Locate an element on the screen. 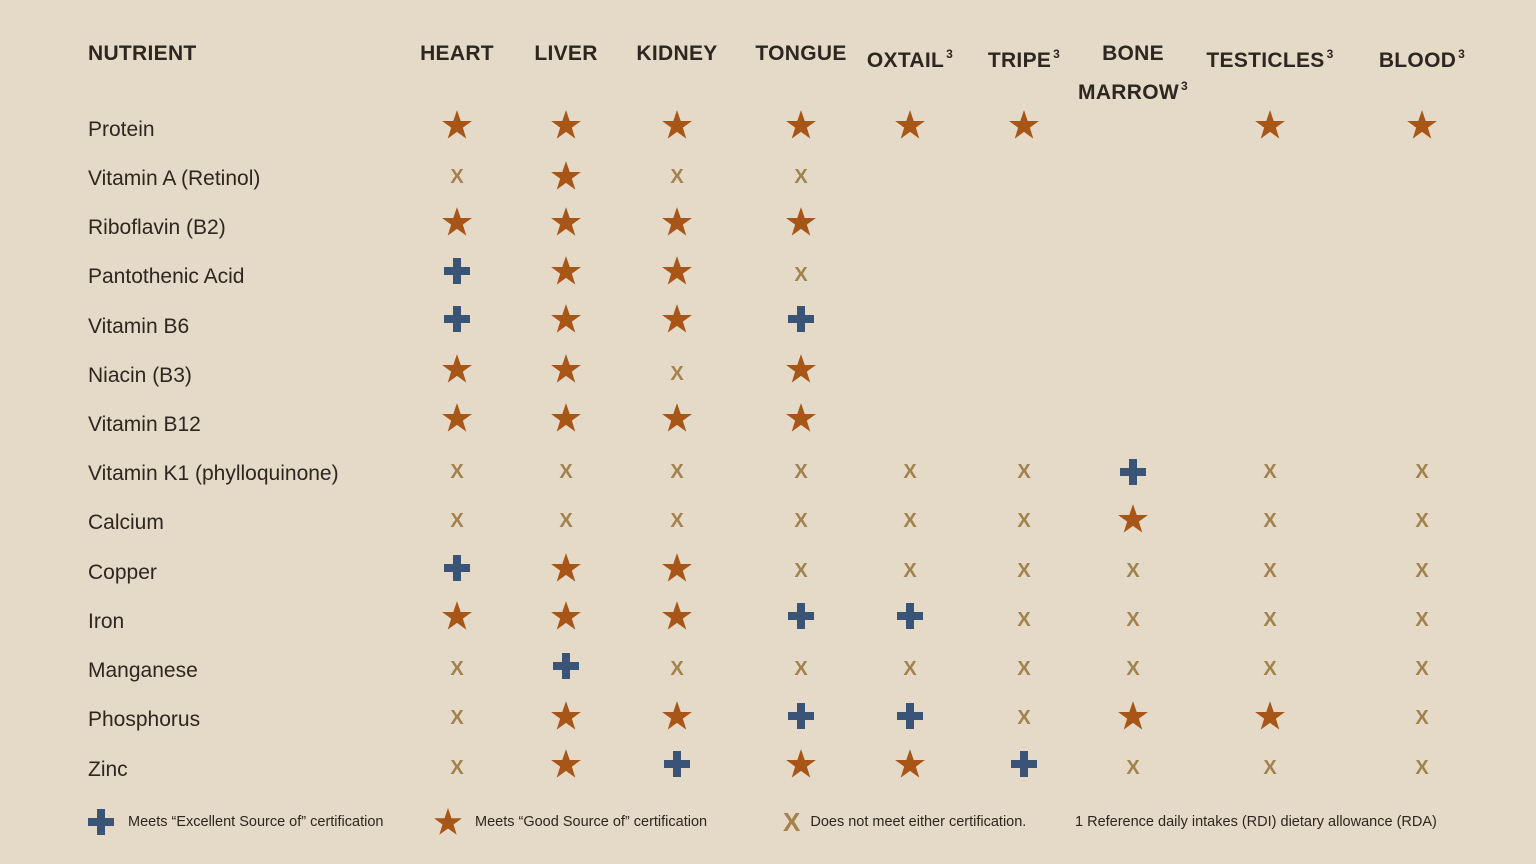 The height and width of the screenshot is (864, 1536). column-header-heart: HEART is located at coordinates (457, 54).